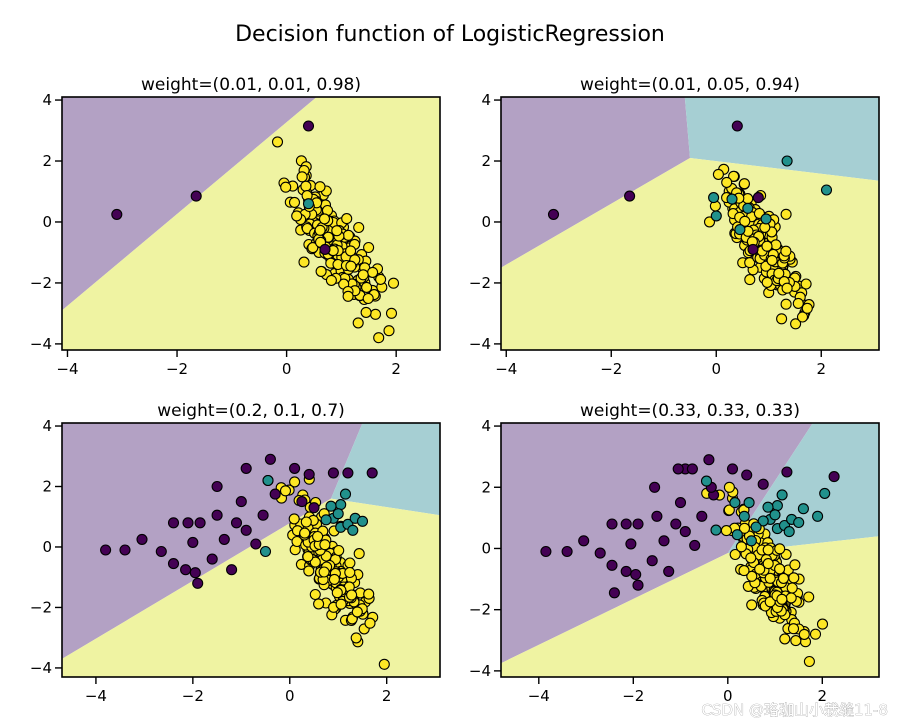 The height and width of the screenshot is (728, 906). What do you see at coordinates (251, 223) in the screenshot?
I see `axes-frame` at bounding box center [251, 223].